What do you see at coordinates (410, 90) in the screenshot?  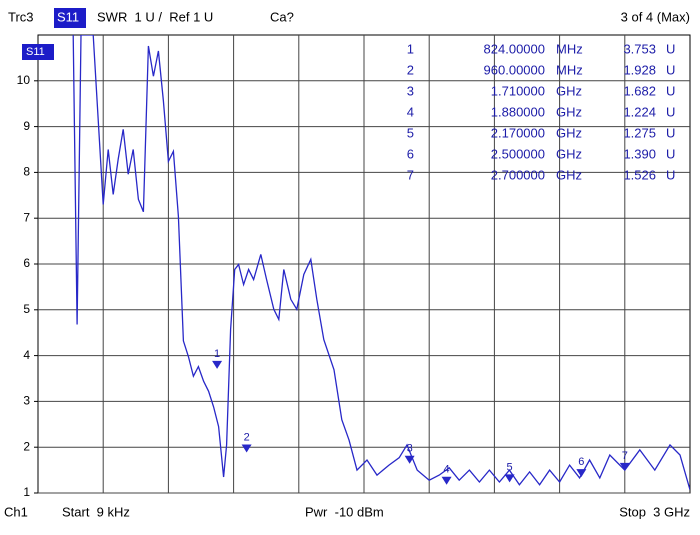 I see `marker-number: 3` at bounding box center [410, 90].